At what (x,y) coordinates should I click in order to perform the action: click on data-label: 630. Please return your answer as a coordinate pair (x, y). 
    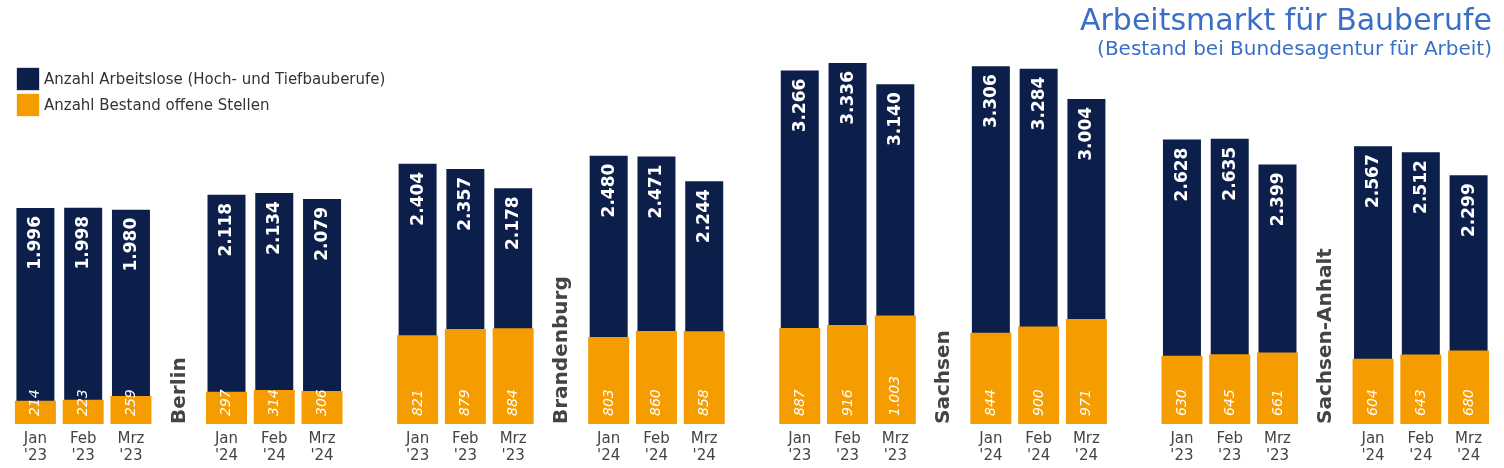
    Looking at the image, I should click on (1180, 402).